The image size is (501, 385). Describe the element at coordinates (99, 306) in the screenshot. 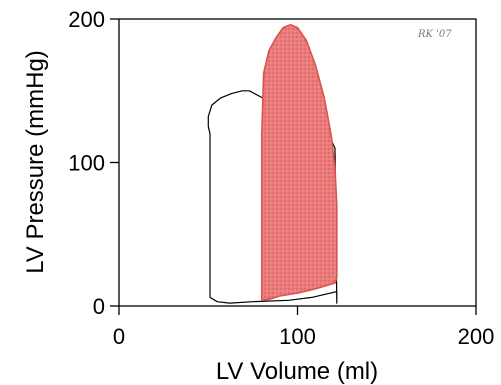

I see `y-tick-label-0: 0` at that location.